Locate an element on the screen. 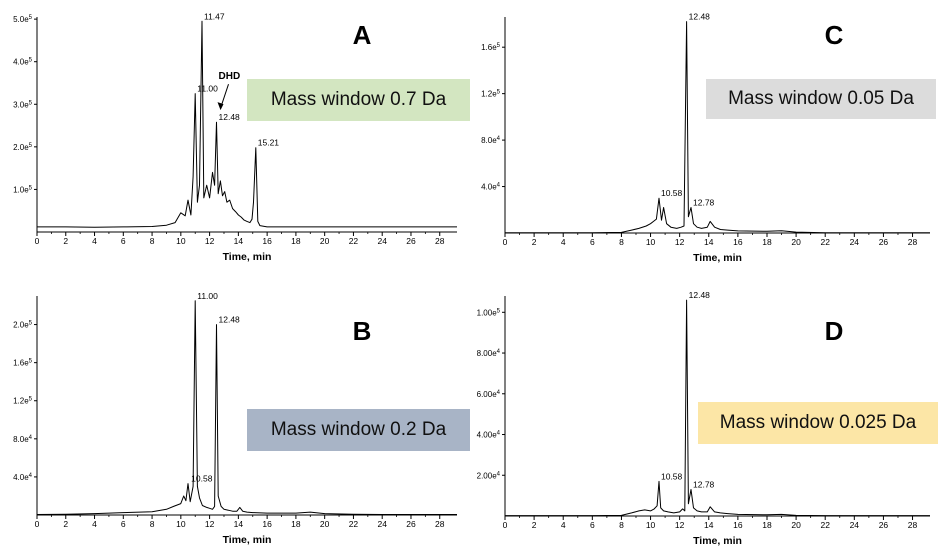 Image resolution: width=938 pixels, height=552 pixels. x-tick-label-d: 18 is located at coordinates (767, 525).